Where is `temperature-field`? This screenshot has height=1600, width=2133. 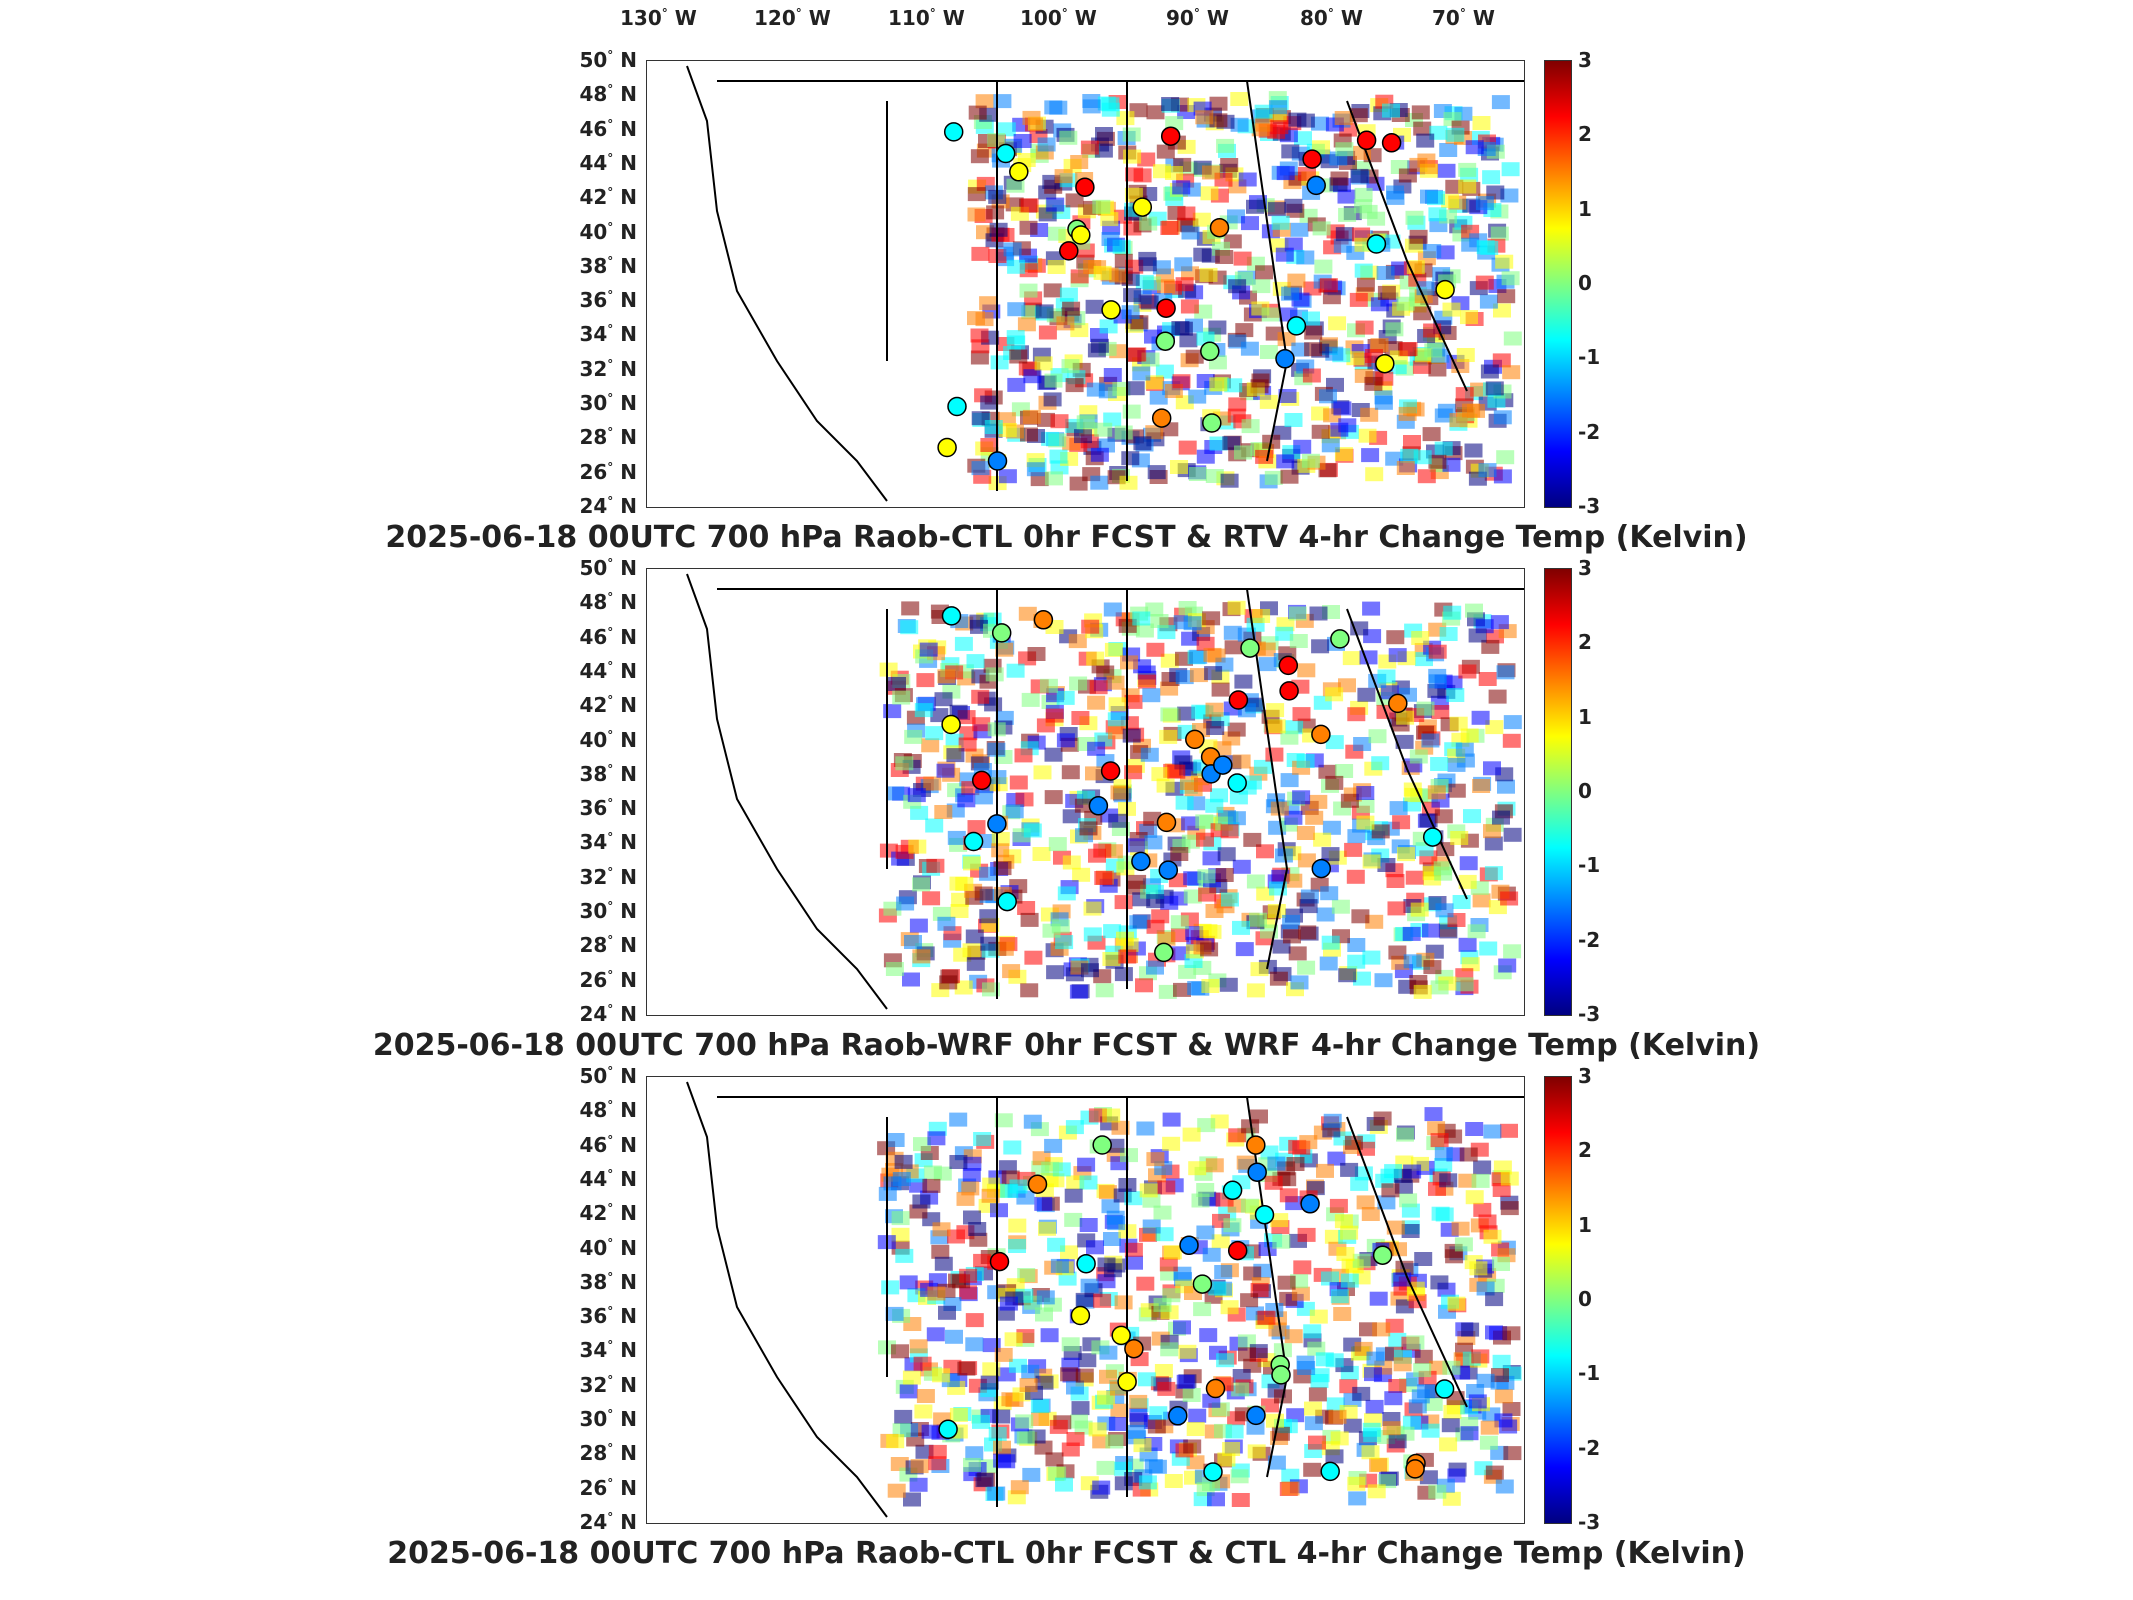 temperature-field is located at coordinates (1200, 799).